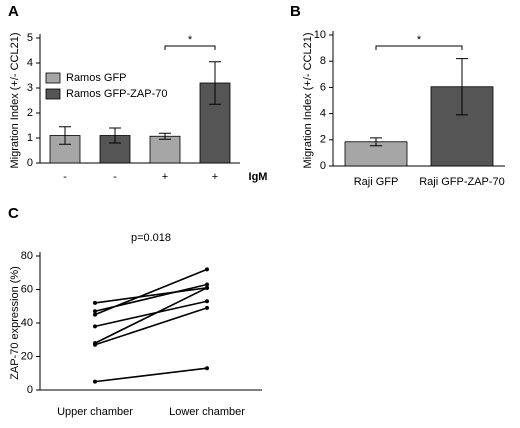  Describe the element at coordinates (116, 94) in the screenshot. I see `legend-label: Ramos GFP-ZAP-70` at that location.